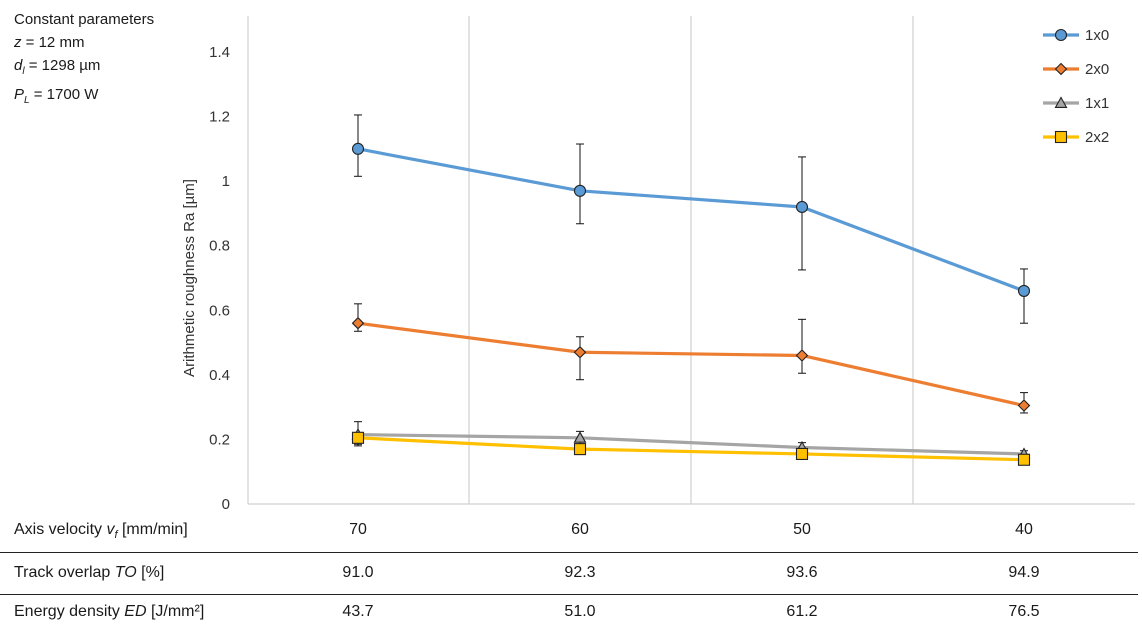  Describe the element at coordinates (219, 117) in the screenshot. I see `y-tick-label: 1.2` at that location.